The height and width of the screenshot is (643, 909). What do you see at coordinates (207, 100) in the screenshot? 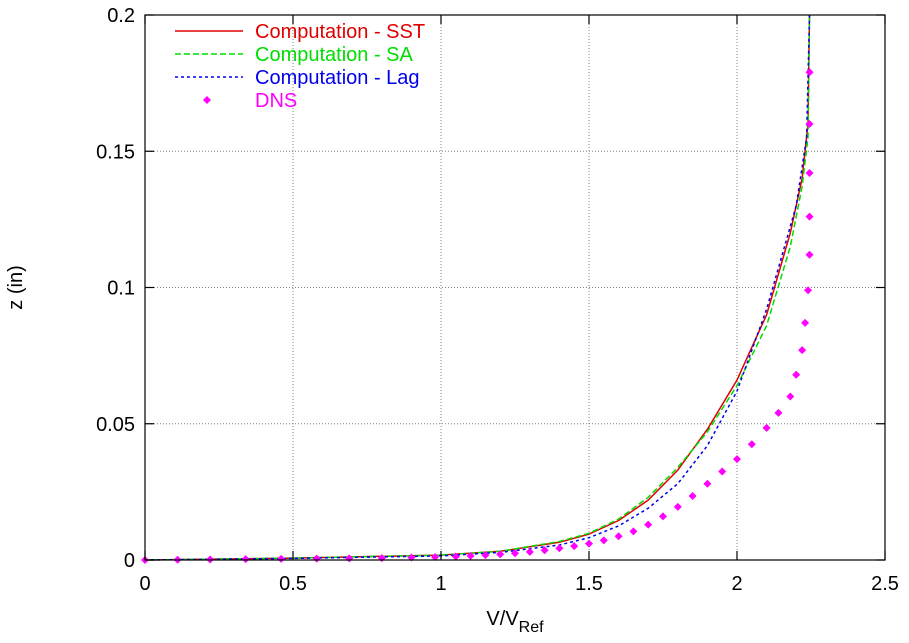
I see `legend-swatch-dns` at bounding box center [207, 100].